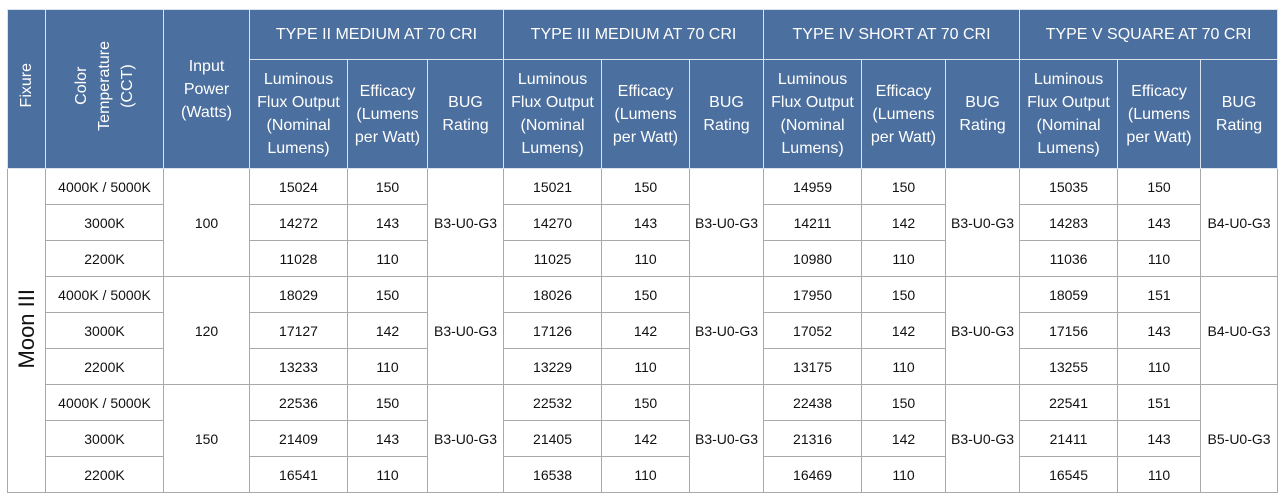  What do you see at coordinates (813, 402) in the screenshot?
I see `lumens-cell: 22438` at bounding box center [813, 402].